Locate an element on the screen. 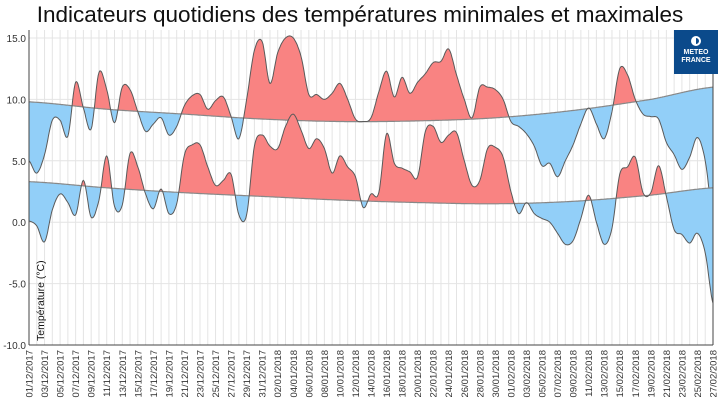  x-tick-label: 11/12/2017 is located at coordinates (107, 373).